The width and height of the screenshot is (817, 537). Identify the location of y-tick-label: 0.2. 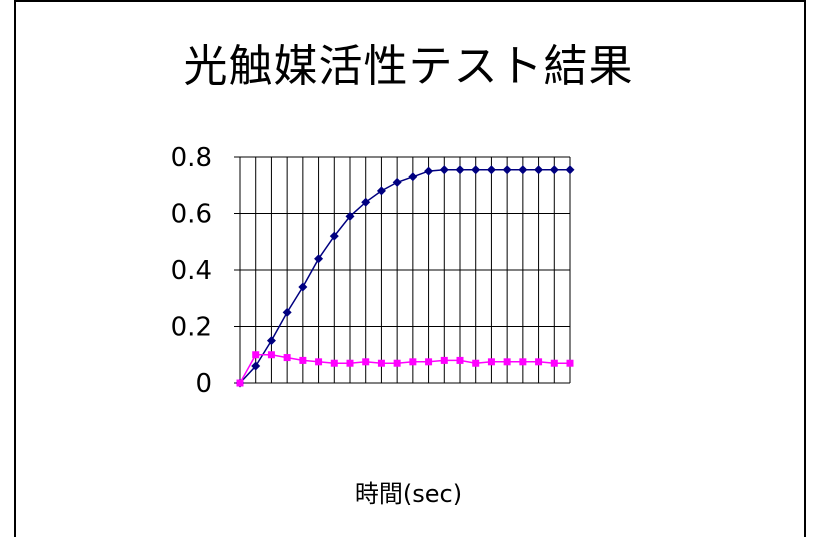
(191, 328).